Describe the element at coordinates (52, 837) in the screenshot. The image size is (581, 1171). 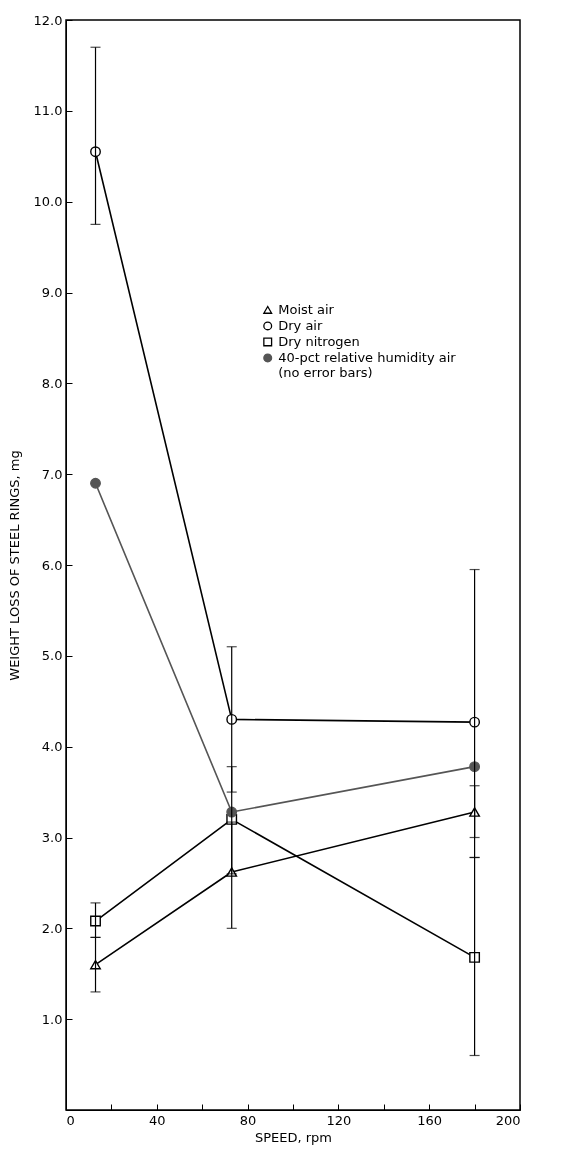
I see `y-tick-label: 3.0` at that location.